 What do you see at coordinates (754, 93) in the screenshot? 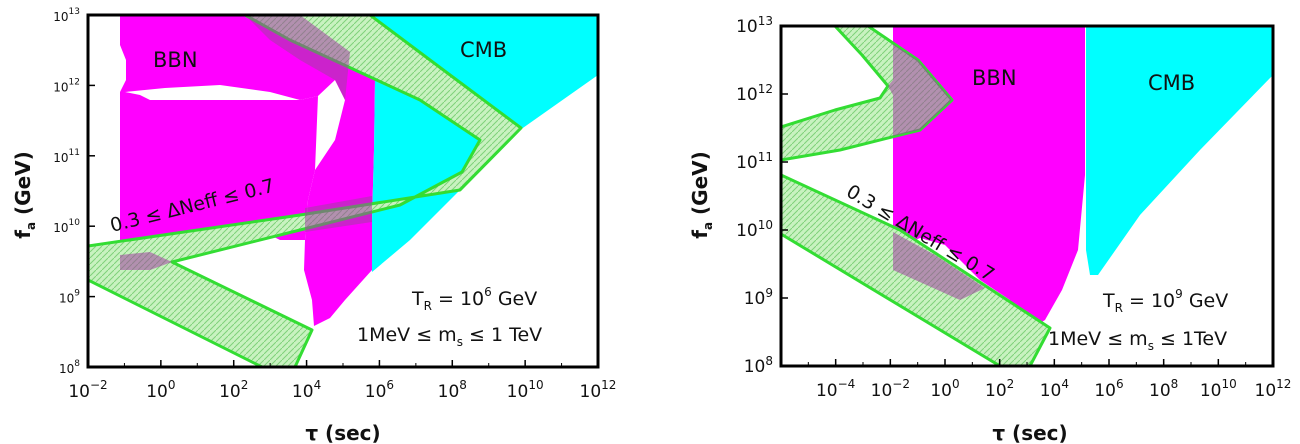
I see `right-y-tick-label: 10¹²` at bounding box center [754, 93].